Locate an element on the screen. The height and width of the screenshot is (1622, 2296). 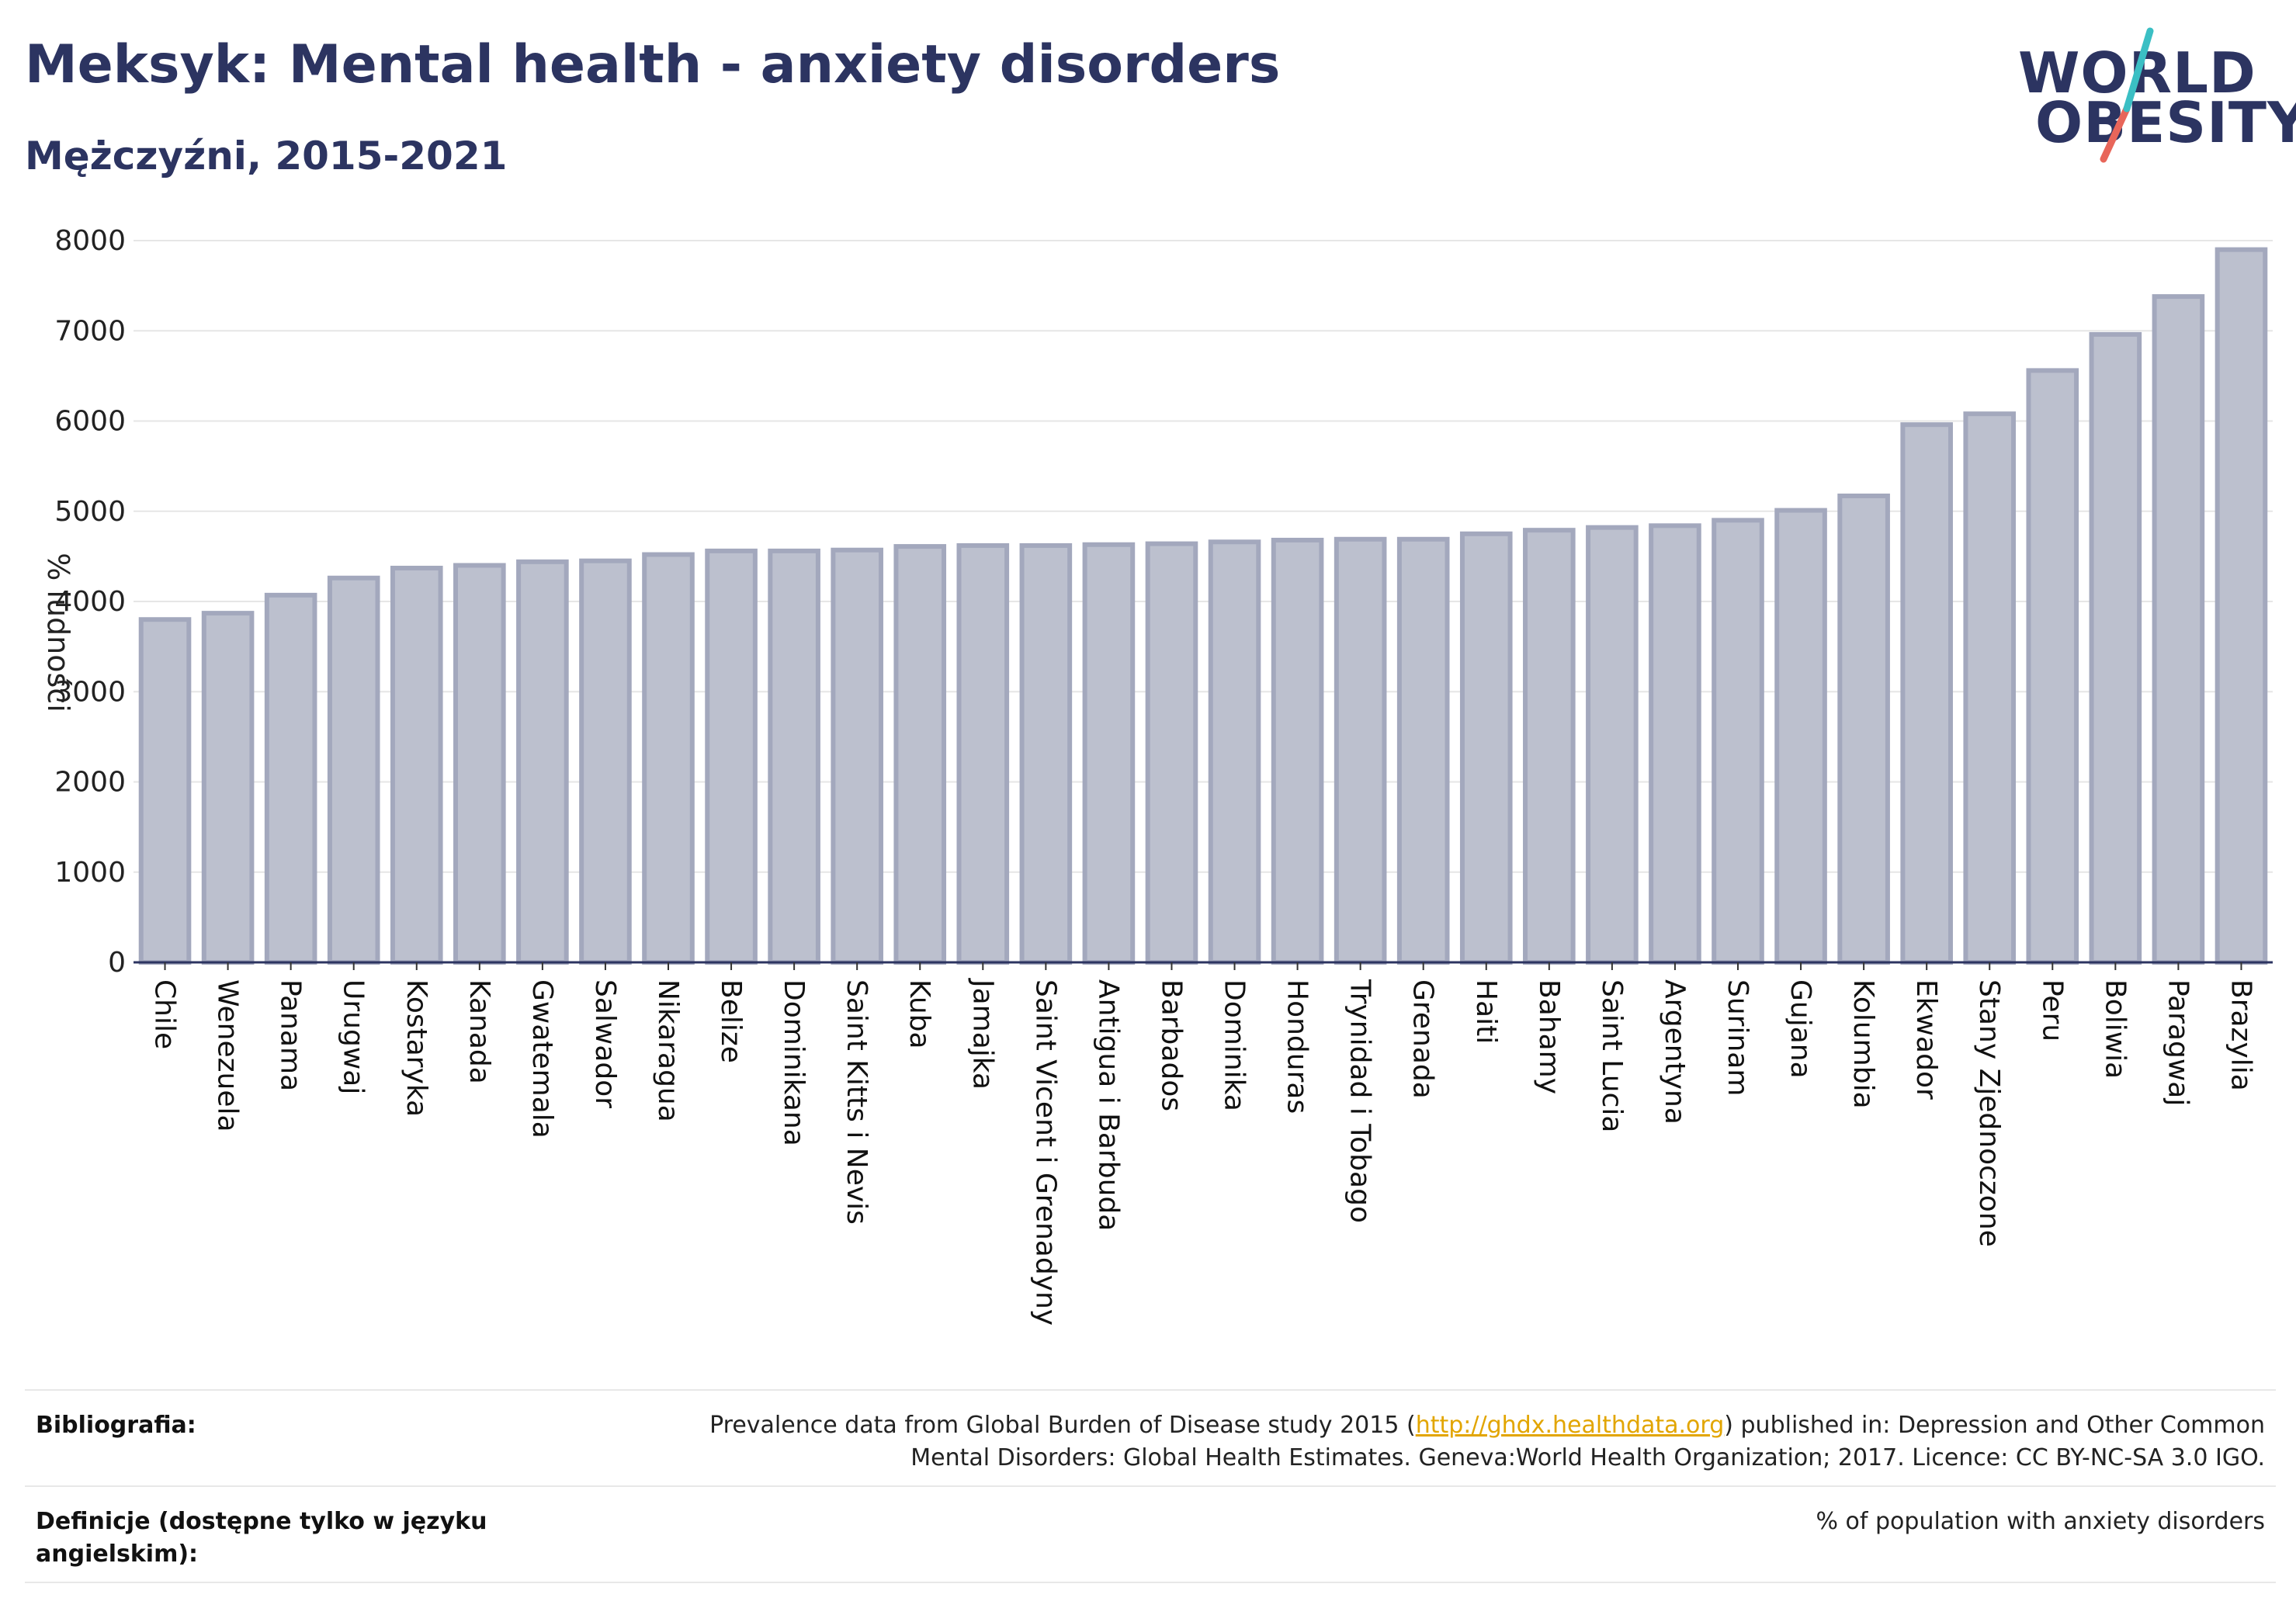
logo-slash-icon is located at coordinates (2127, 95).